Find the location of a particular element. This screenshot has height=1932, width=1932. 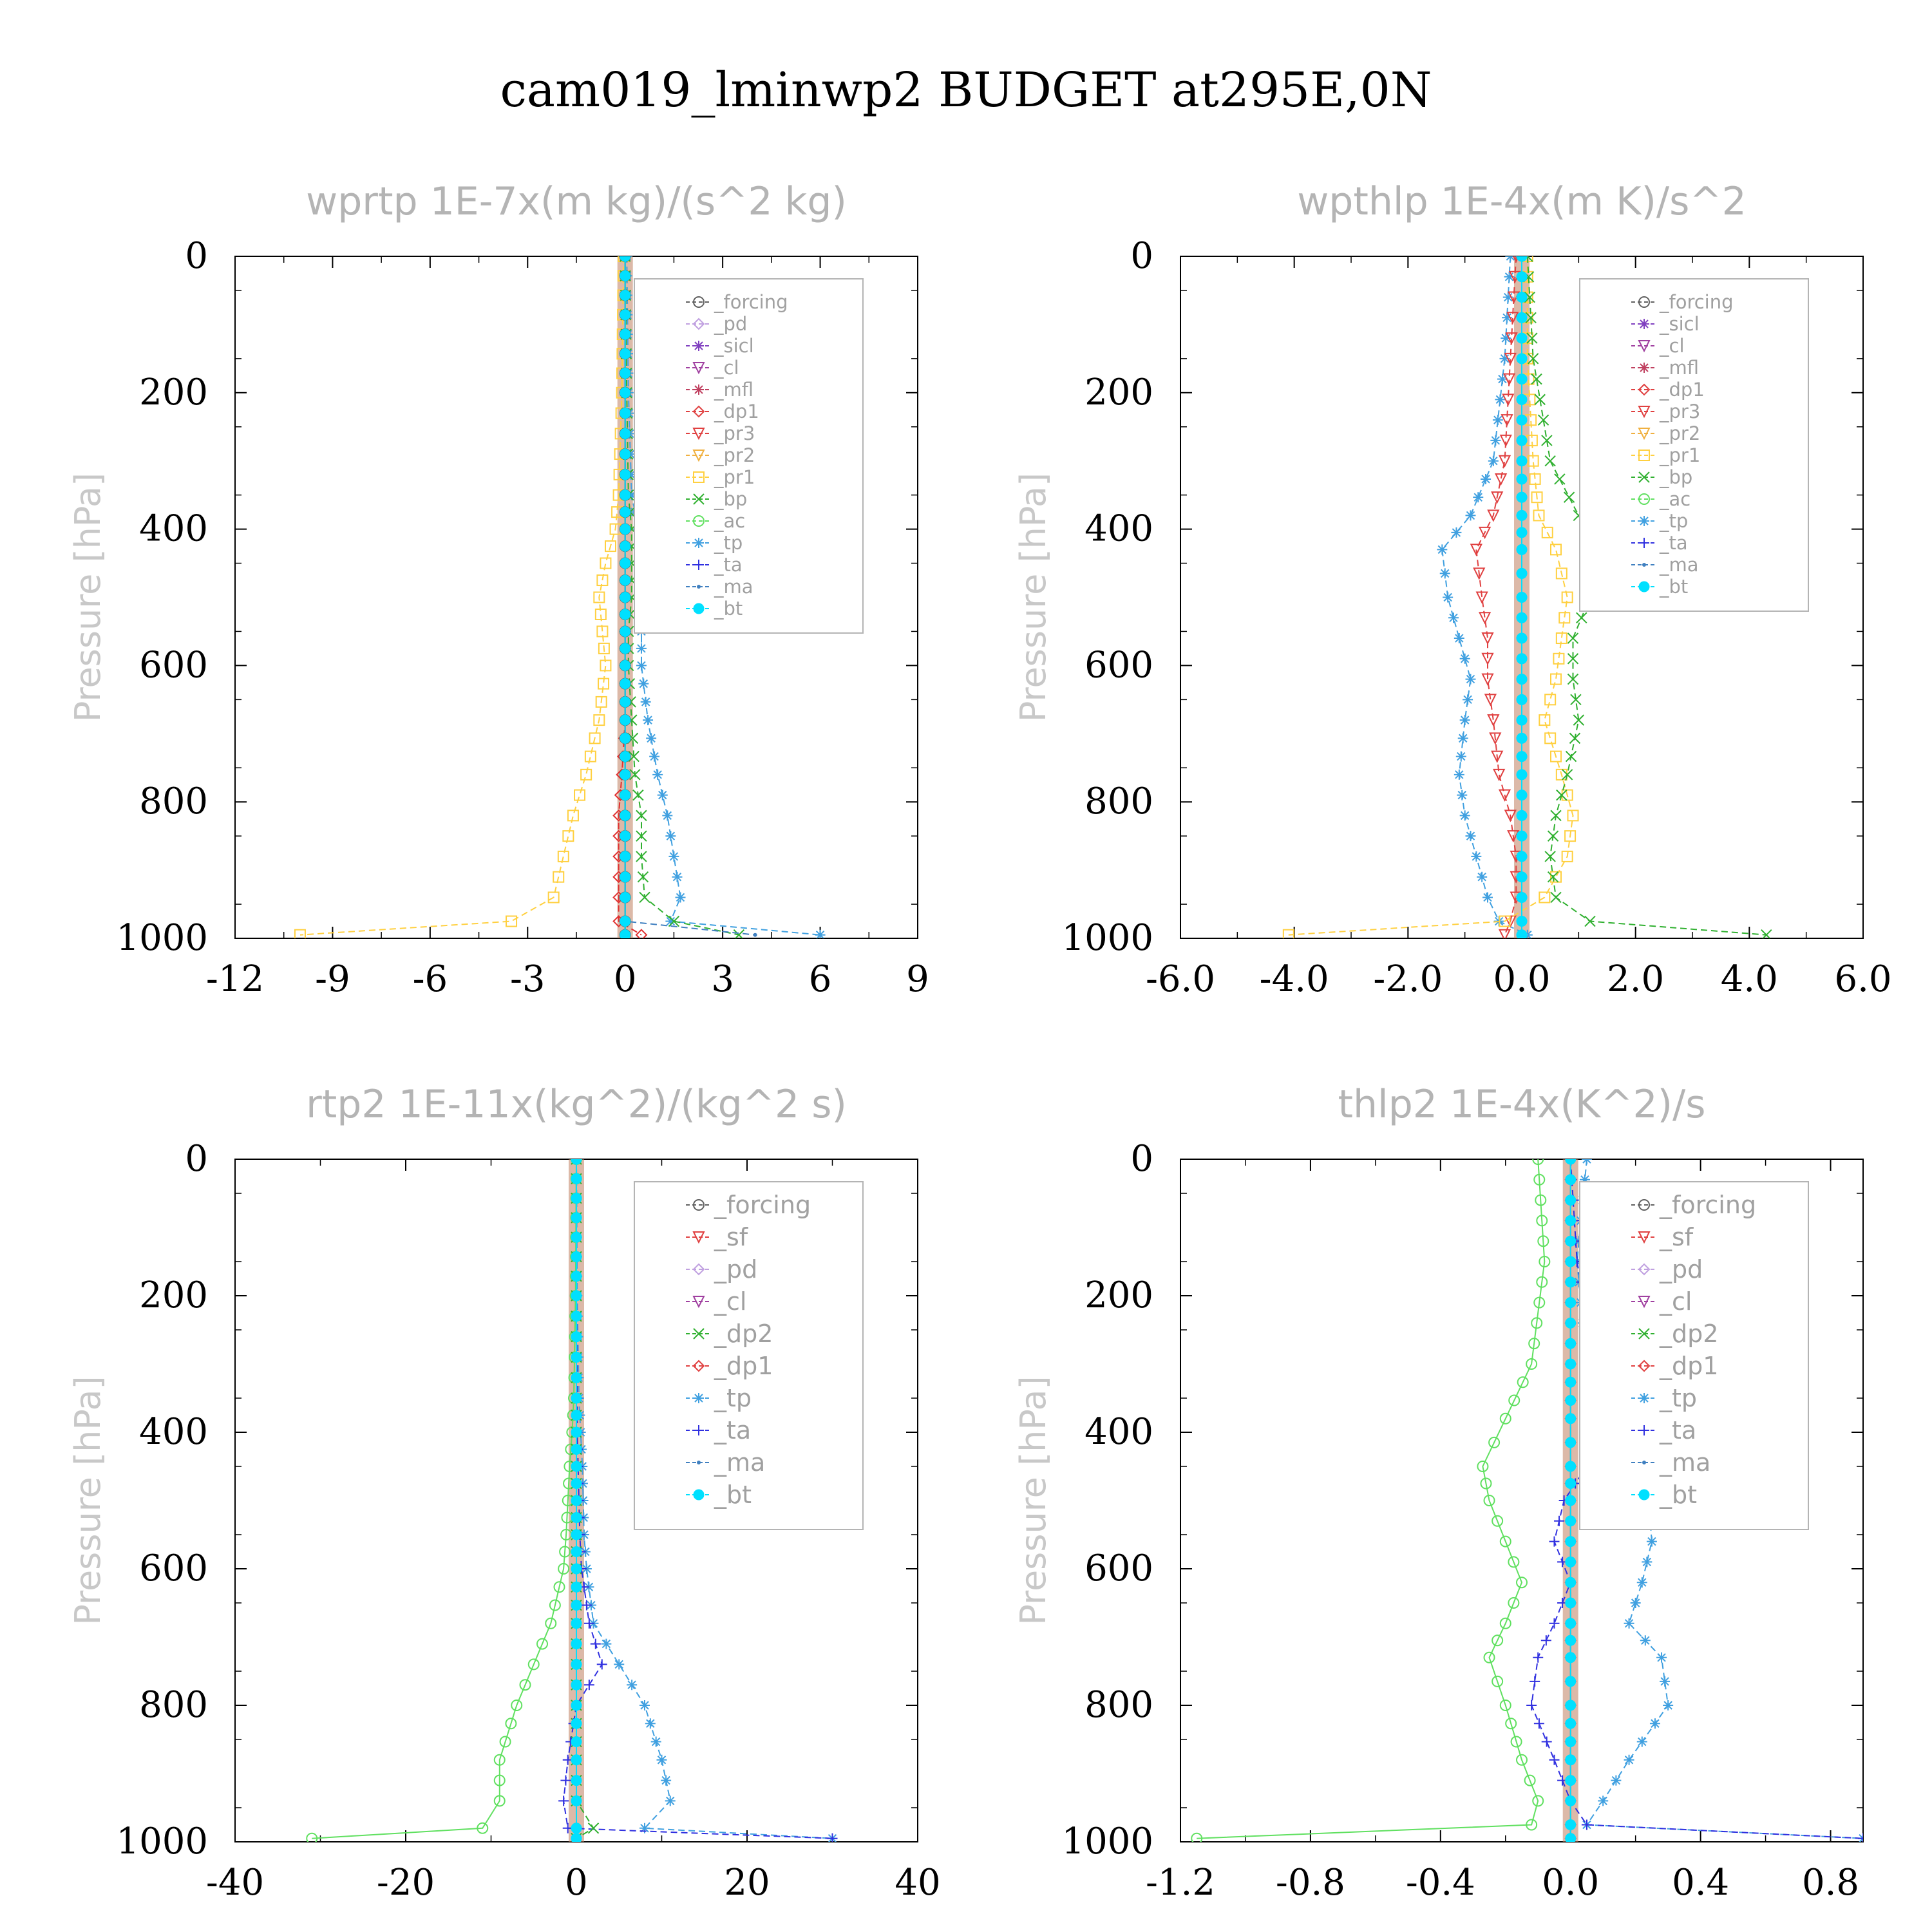

series-line-dp1 is located at coordinates (1372, 1499).